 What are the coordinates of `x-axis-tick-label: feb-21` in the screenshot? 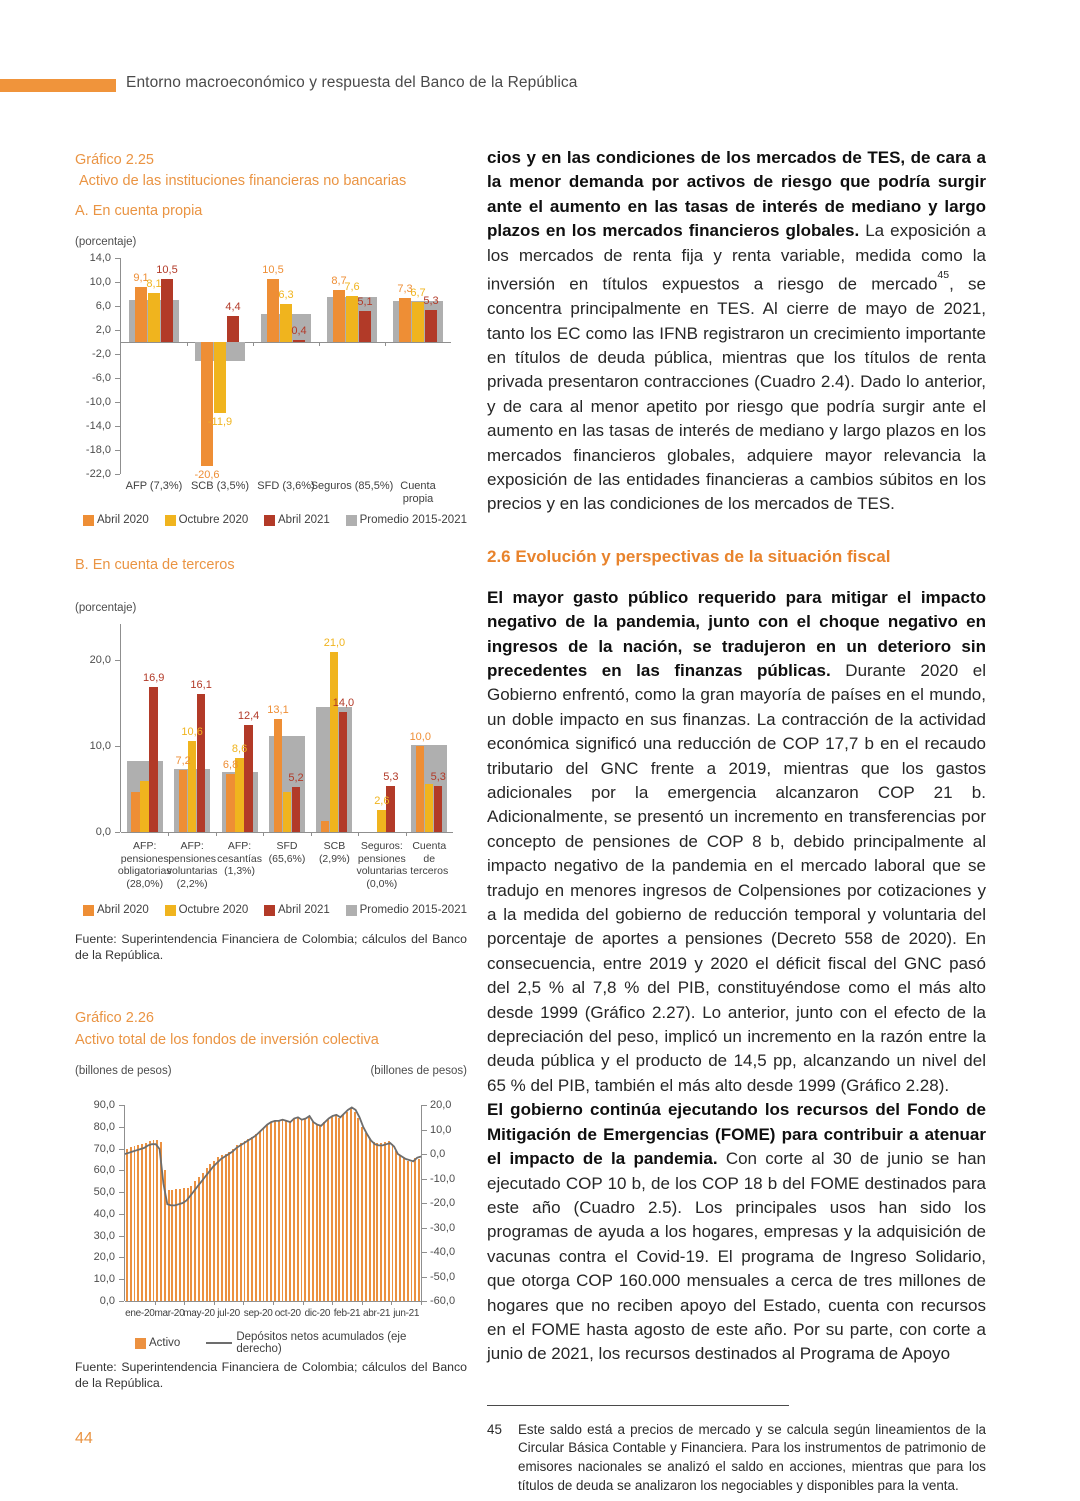 It's located at (347, 1313).